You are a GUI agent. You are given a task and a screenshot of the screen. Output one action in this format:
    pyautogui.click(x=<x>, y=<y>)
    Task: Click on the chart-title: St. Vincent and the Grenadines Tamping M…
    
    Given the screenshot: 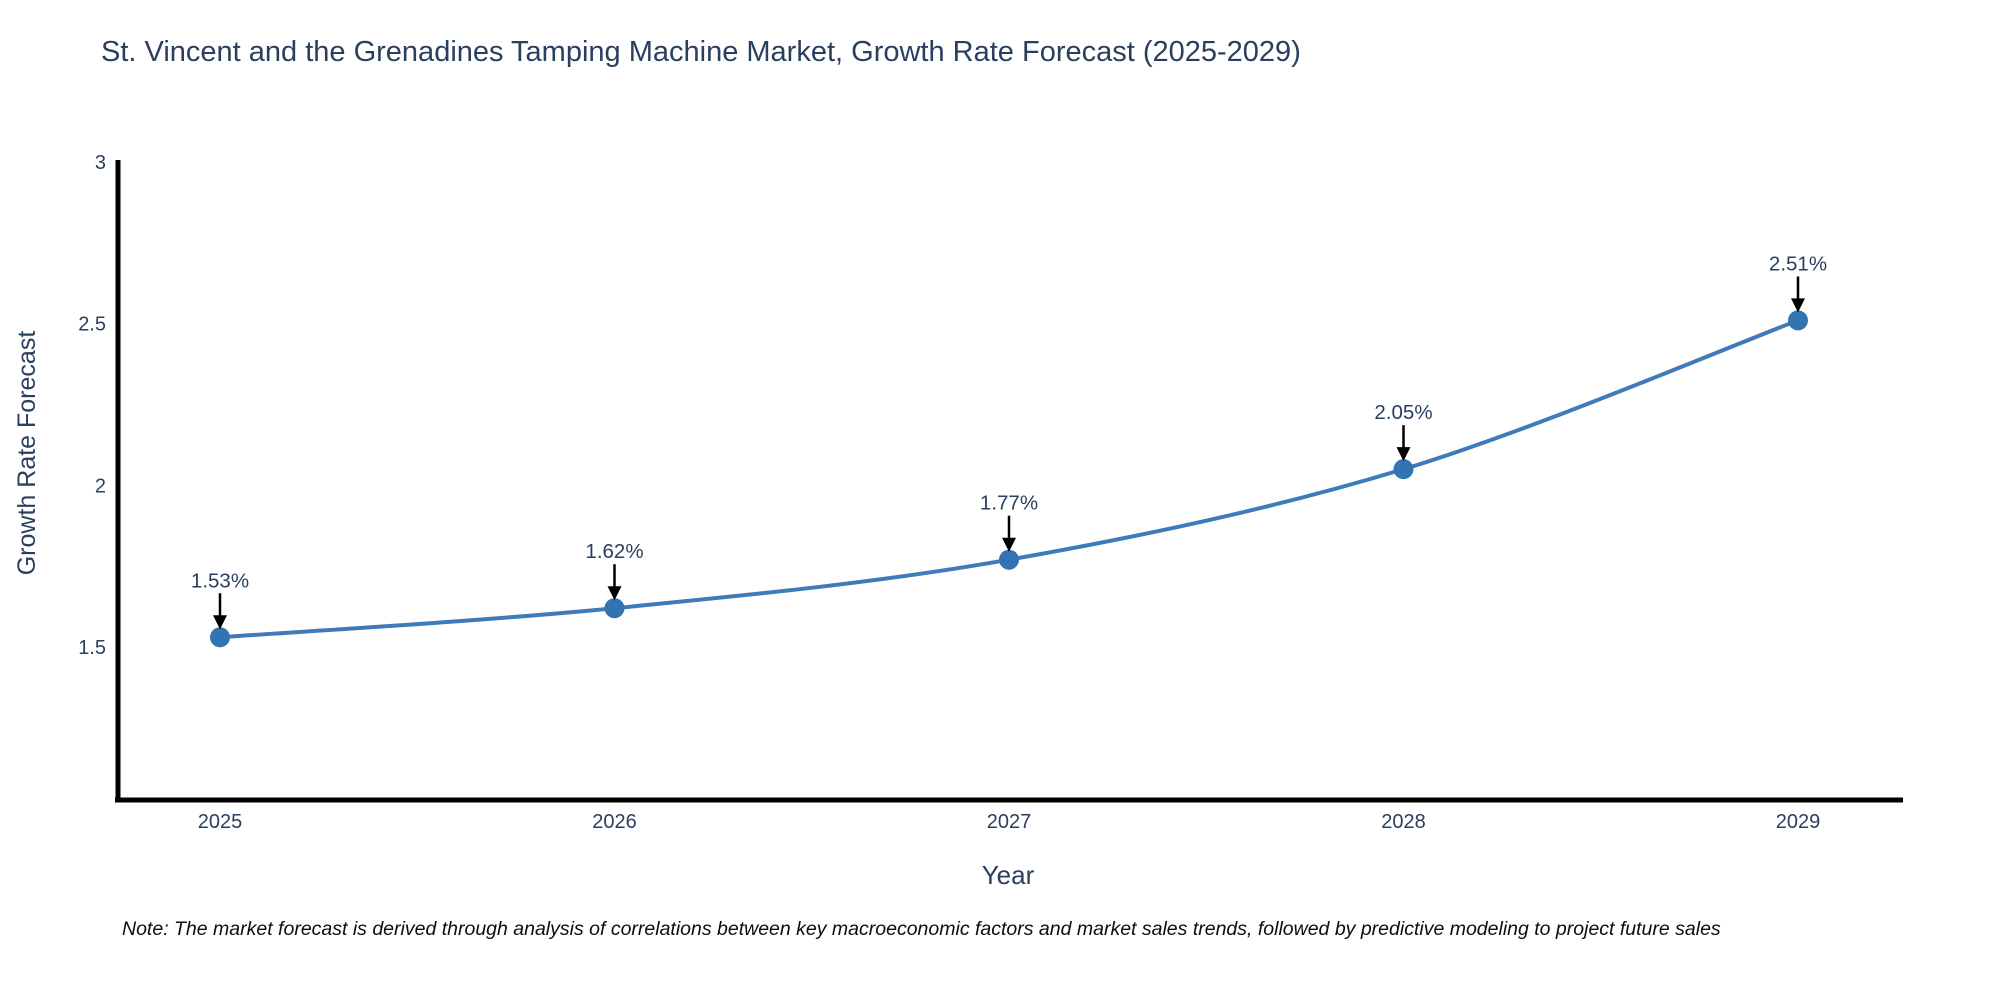 What is the action you would take?
    pyautogui.click(x=701, y=52)
    